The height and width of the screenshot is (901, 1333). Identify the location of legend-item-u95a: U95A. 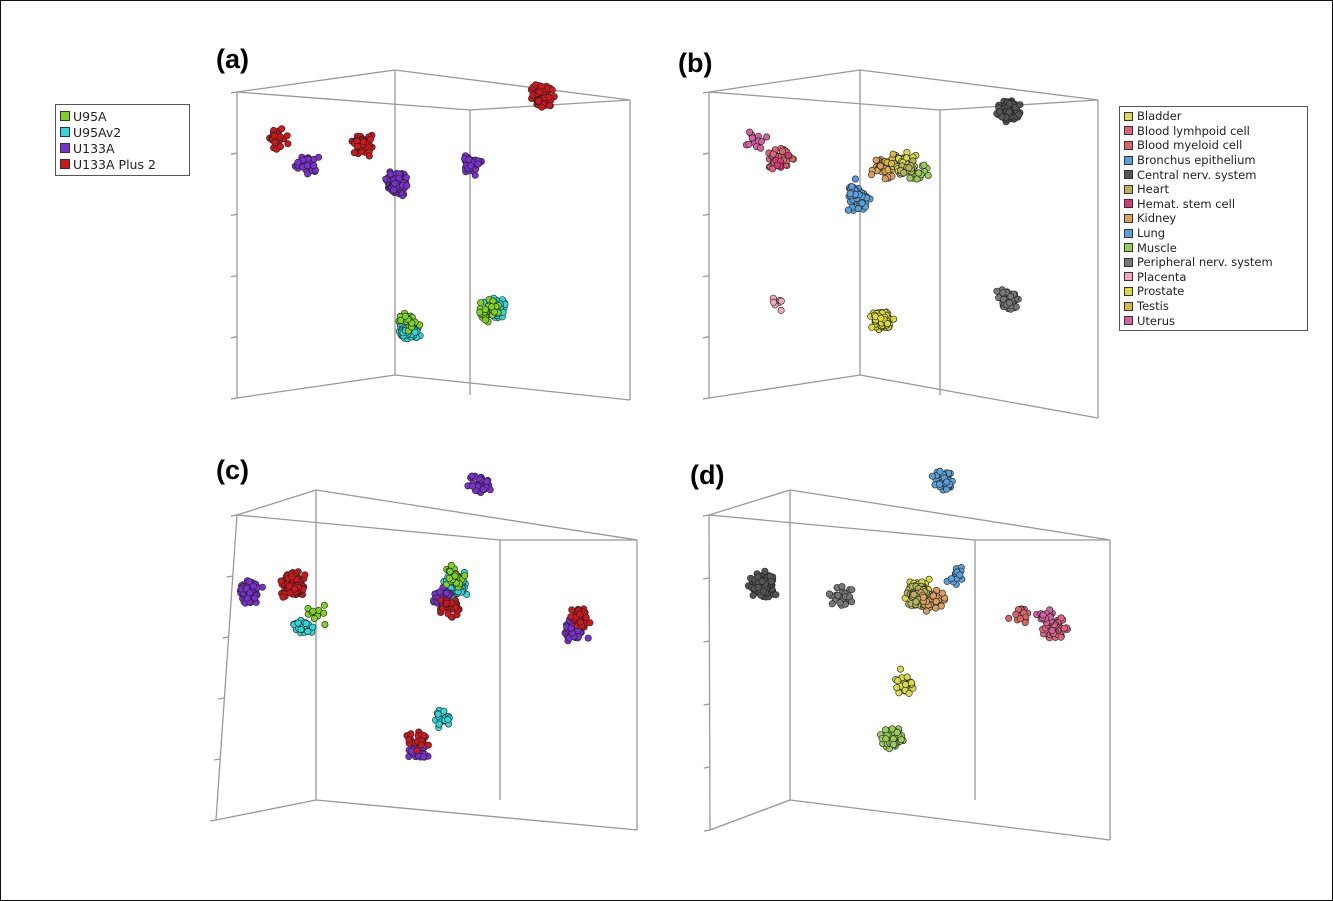
(122, 116).